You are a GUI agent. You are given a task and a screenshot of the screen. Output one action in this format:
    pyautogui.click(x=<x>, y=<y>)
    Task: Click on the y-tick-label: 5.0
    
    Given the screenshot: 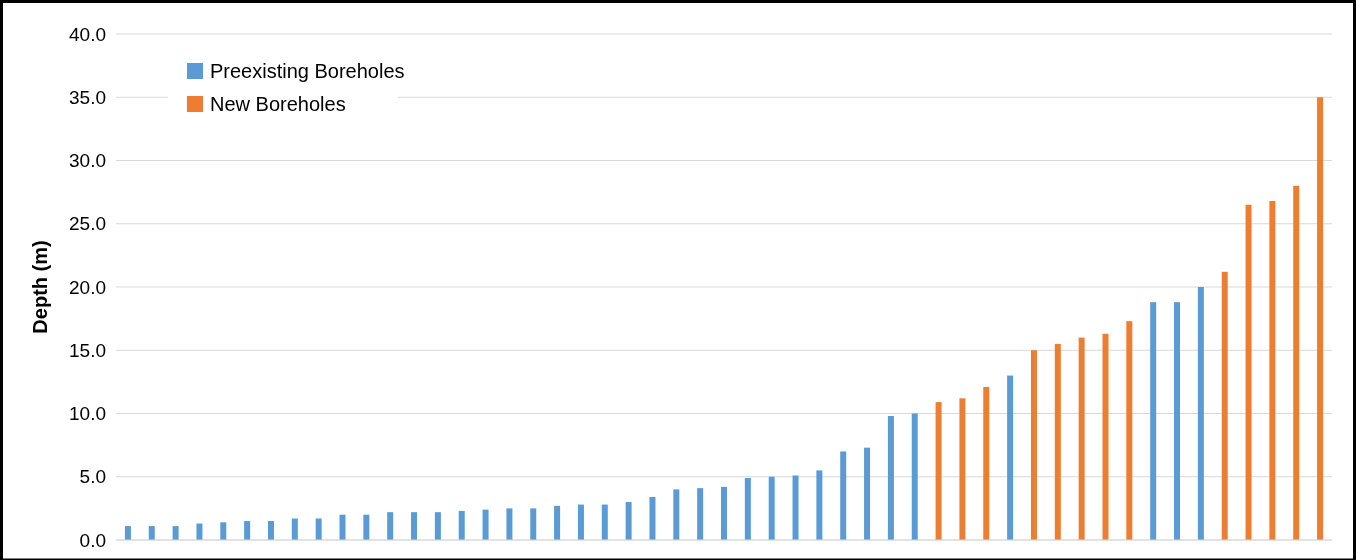 What is the action you would take?
    pyautogui.click(x=92, y=477)
    